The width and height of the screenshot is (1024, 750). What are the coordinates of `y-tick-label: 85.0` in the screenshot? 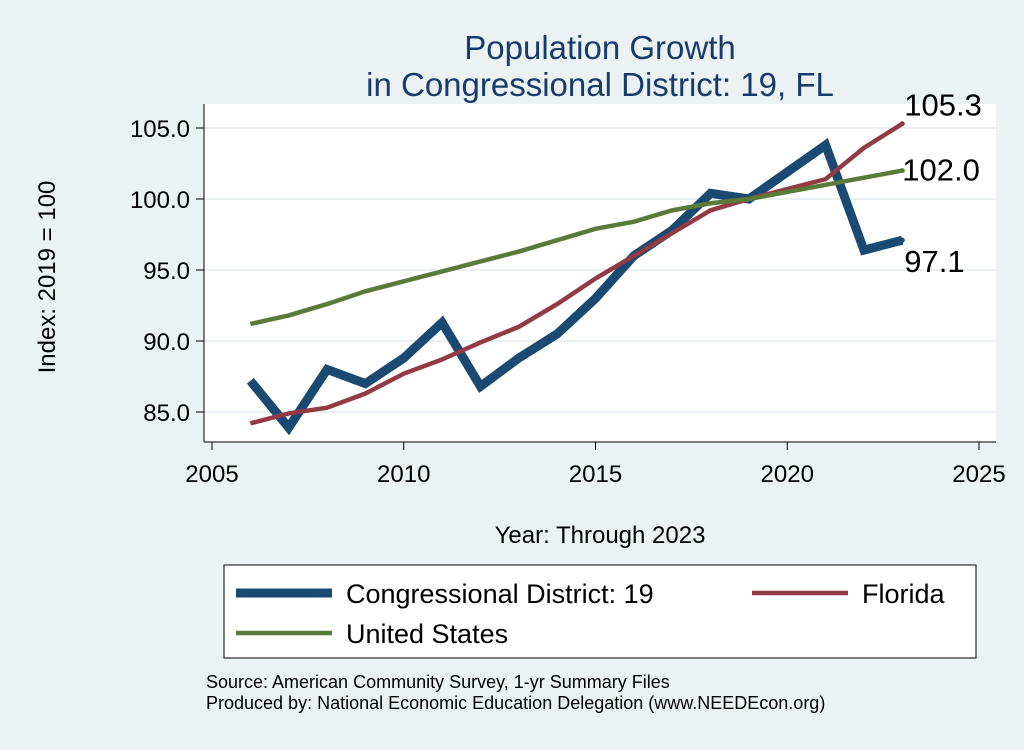 It's located at (166, 413).